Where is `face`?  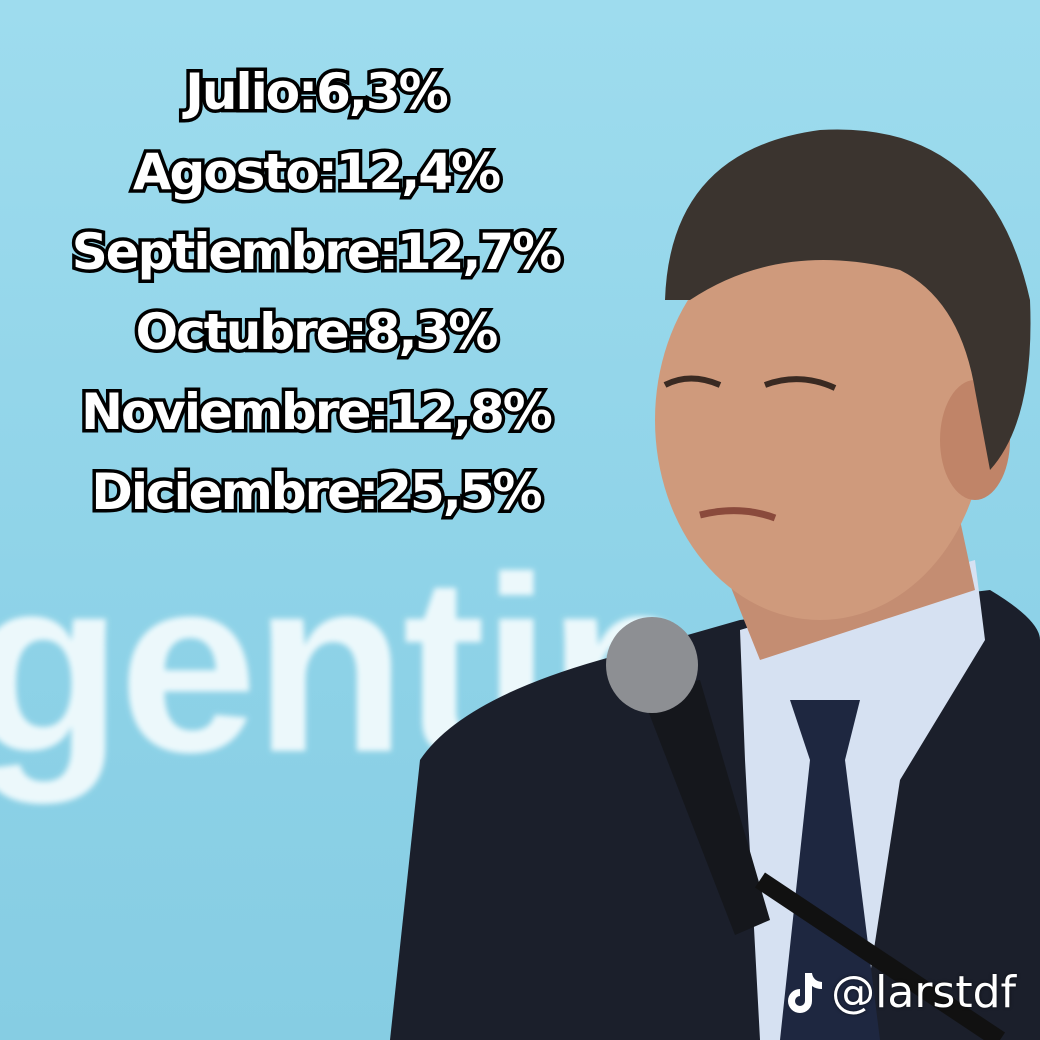
face is located at coordinates (820, 420).